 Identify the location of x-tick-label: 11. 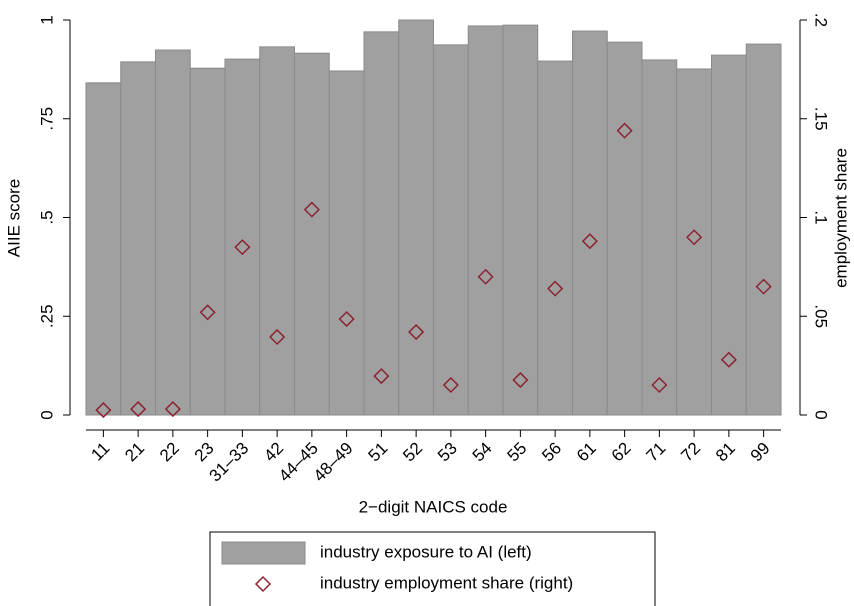
(100, 452).